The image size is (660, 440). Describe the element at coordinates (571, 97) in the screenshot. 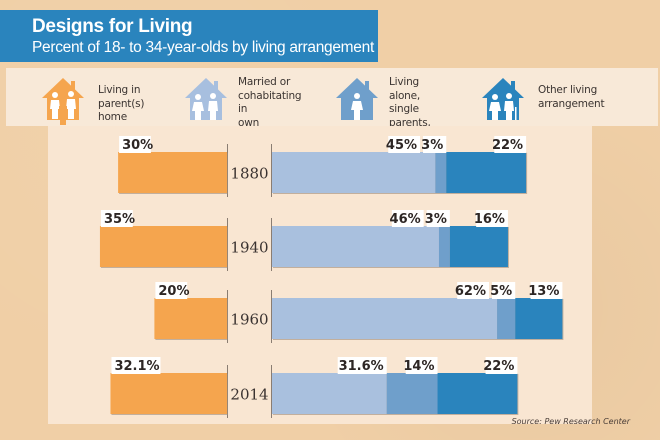

I see `legend-label: Other living arrangement` at that location.